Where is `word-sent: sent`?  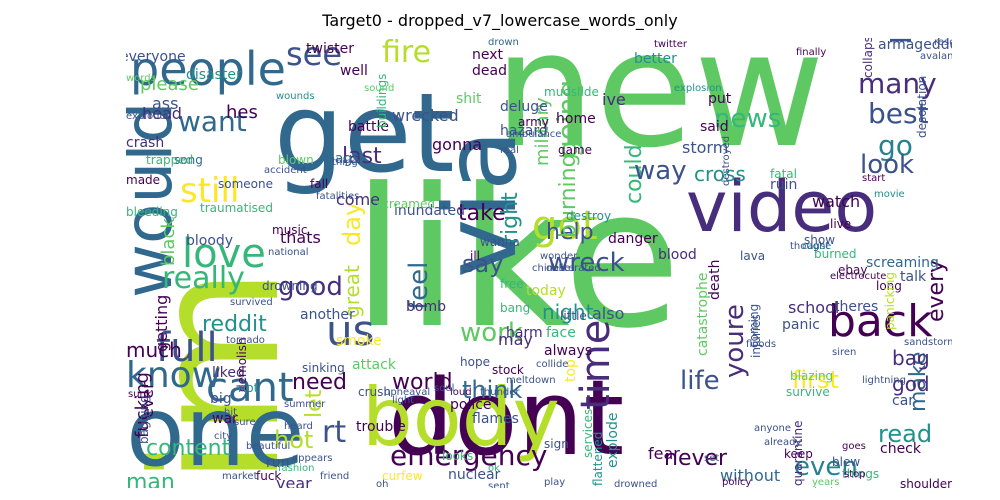 word-sent: sent is located at coordinates (499, 485).